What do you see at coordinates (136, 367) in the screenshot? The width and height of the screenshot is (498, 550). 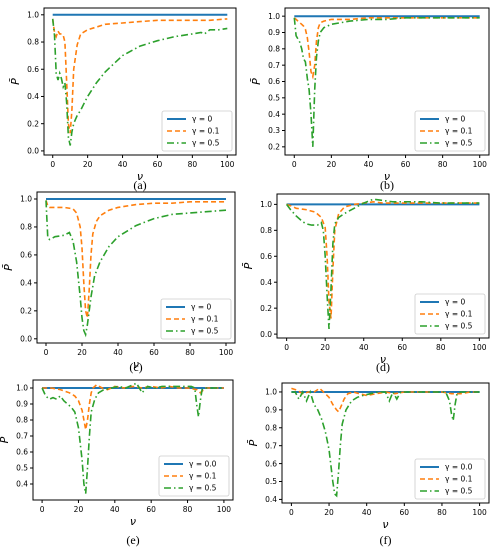 I see `panel-label: (c)` at bounding box center [136, 367].